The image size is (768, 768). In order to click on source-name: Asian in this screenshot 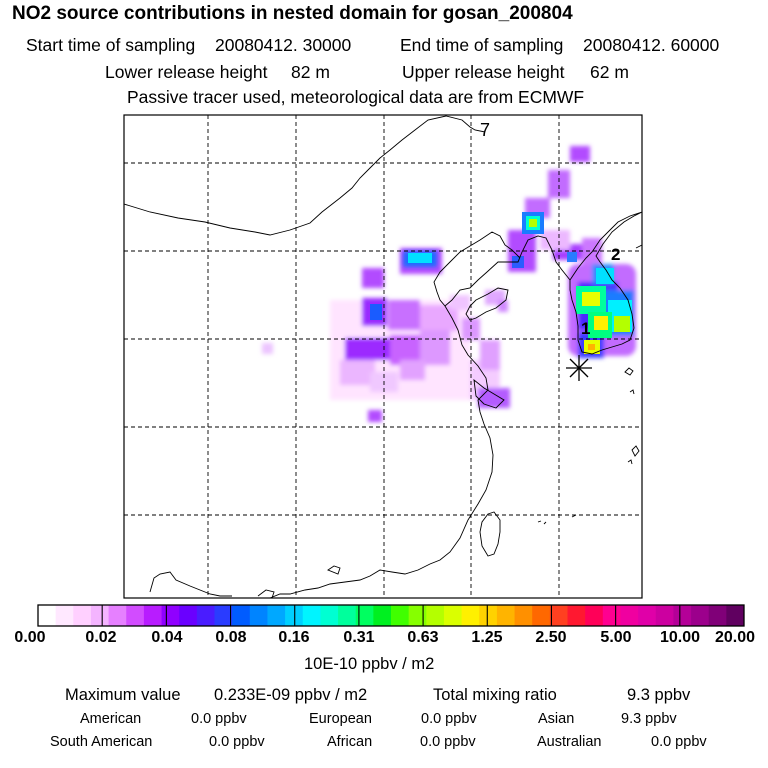, I will do `click(556, 719)`.